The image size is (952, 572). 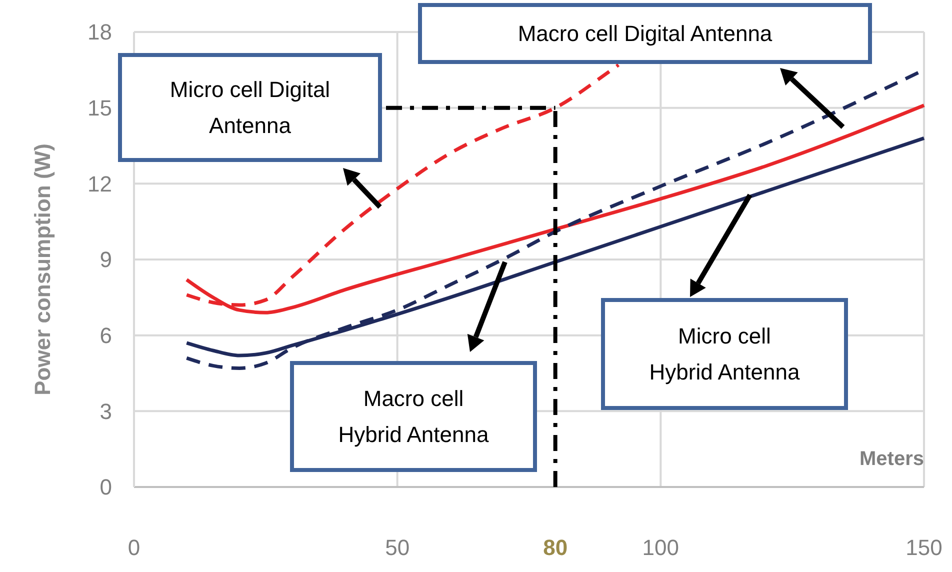 I want to click on y-axis-title: Power consumption (W), so click(x=42, y=270).